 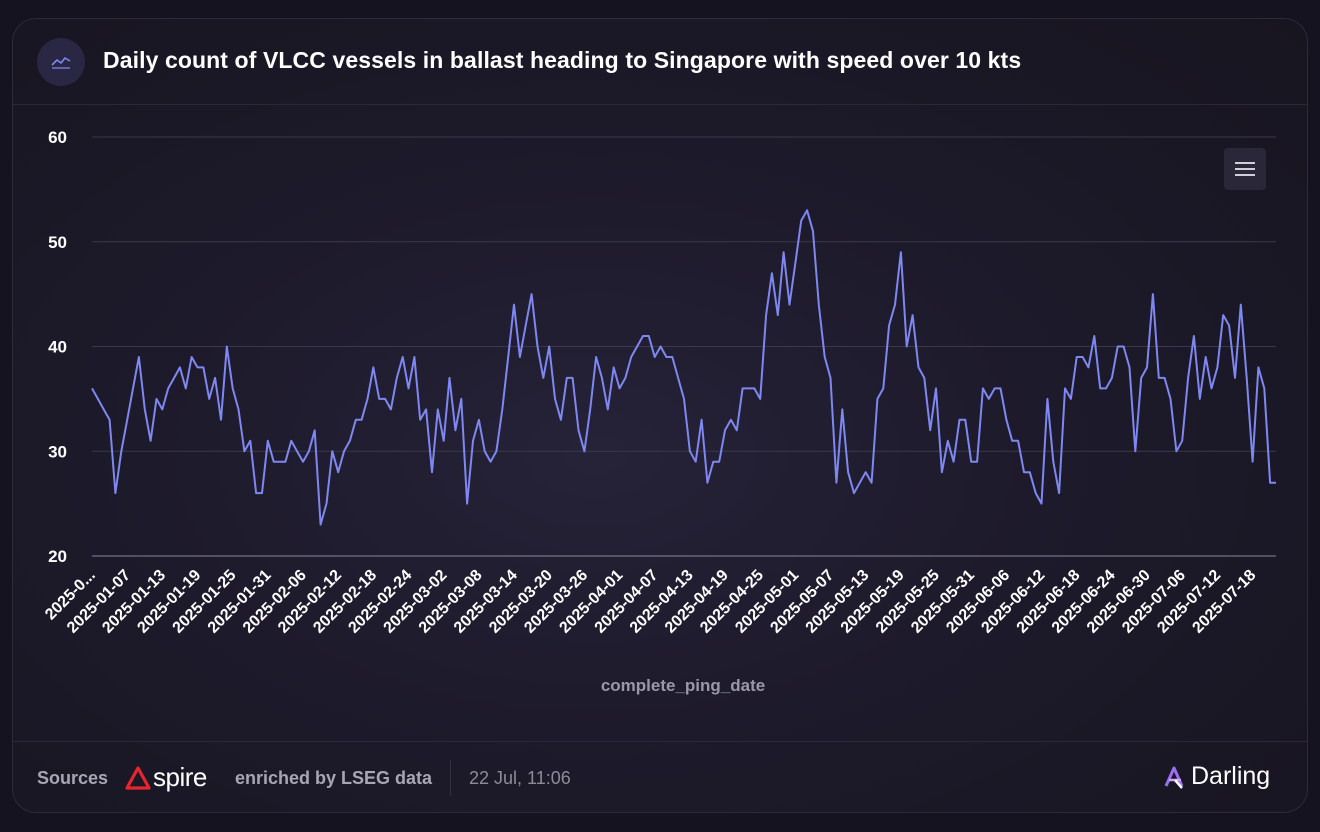 I want to click on footer-divider, so click(x=450, y=778).